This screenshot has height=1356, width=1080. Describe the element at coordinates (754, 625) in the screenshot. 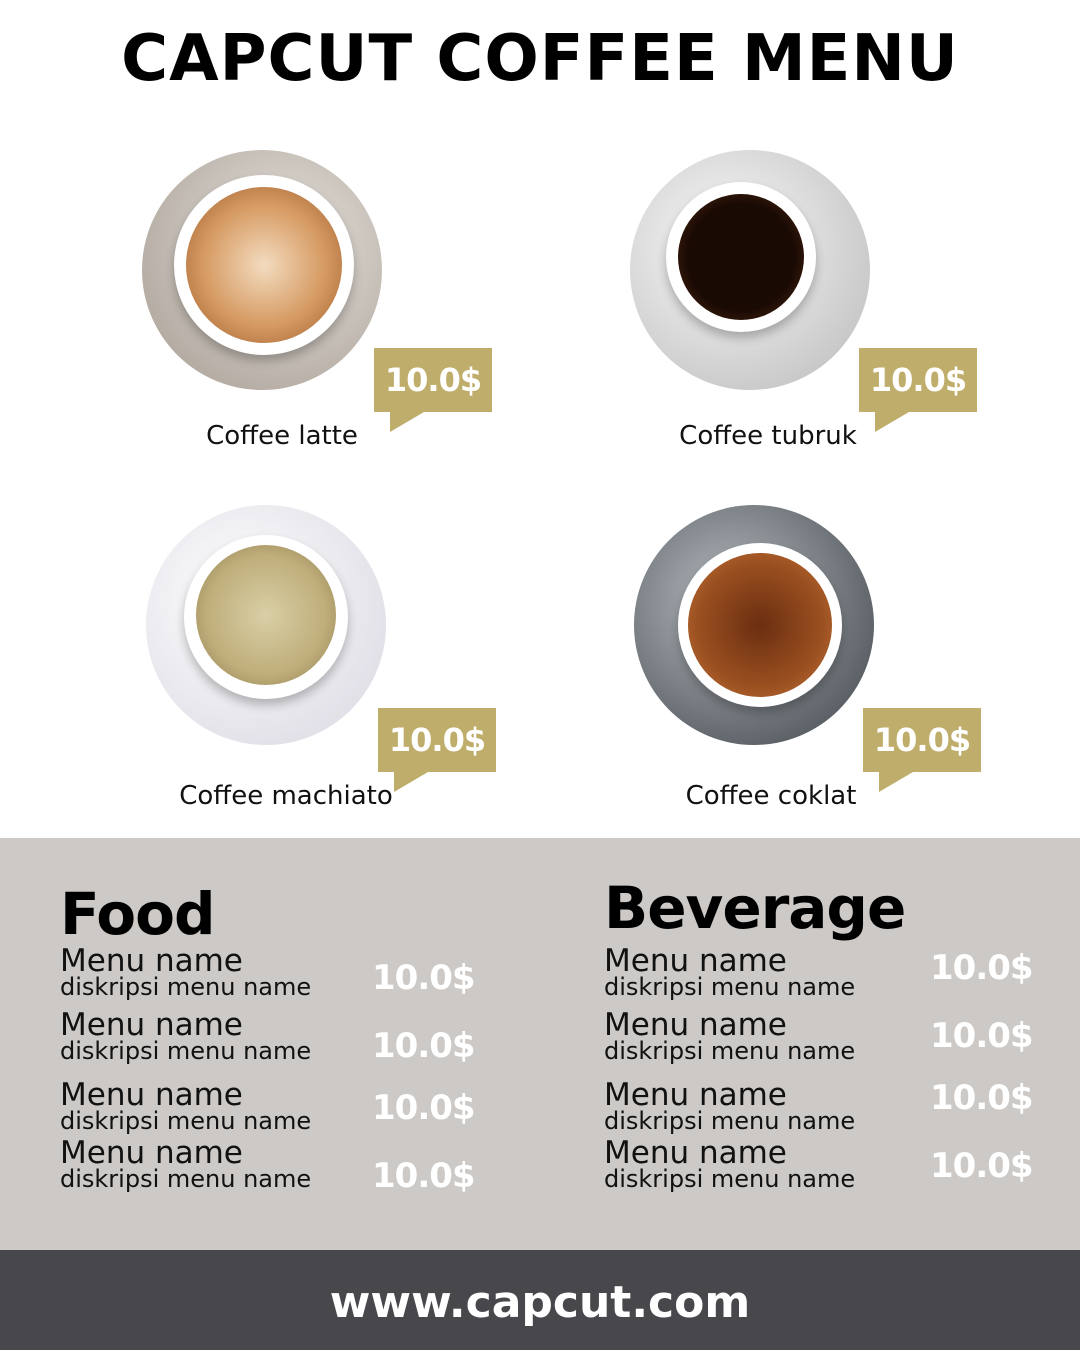

I see `coffee-coklat-image` at that location.